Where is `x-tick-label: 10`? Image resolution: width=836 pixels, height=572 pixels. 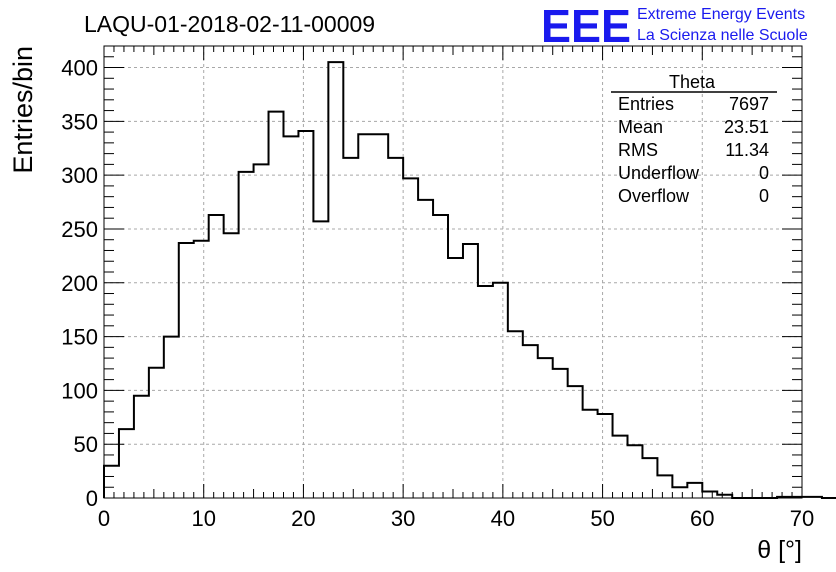 x-tick-label: 10 is located at coordinates (203, 518).